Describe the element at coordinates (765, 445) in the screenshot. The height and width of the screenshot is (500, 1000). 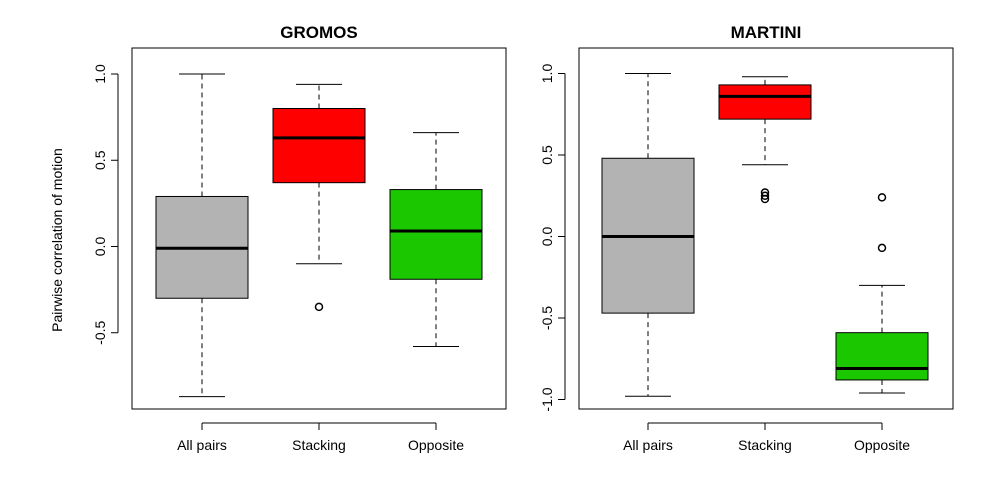
I see `x-tick-label-martini: Stacking` at that location.